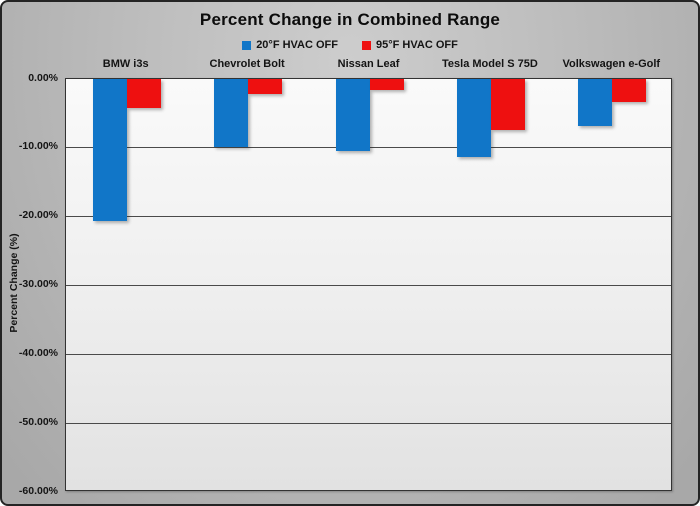 The height and width of the screenshot is (506, 700). What do you see at coordinates (265, 87) in the screenshot?
I see `bar-series1-cat1` at bounding box center [265, 87].